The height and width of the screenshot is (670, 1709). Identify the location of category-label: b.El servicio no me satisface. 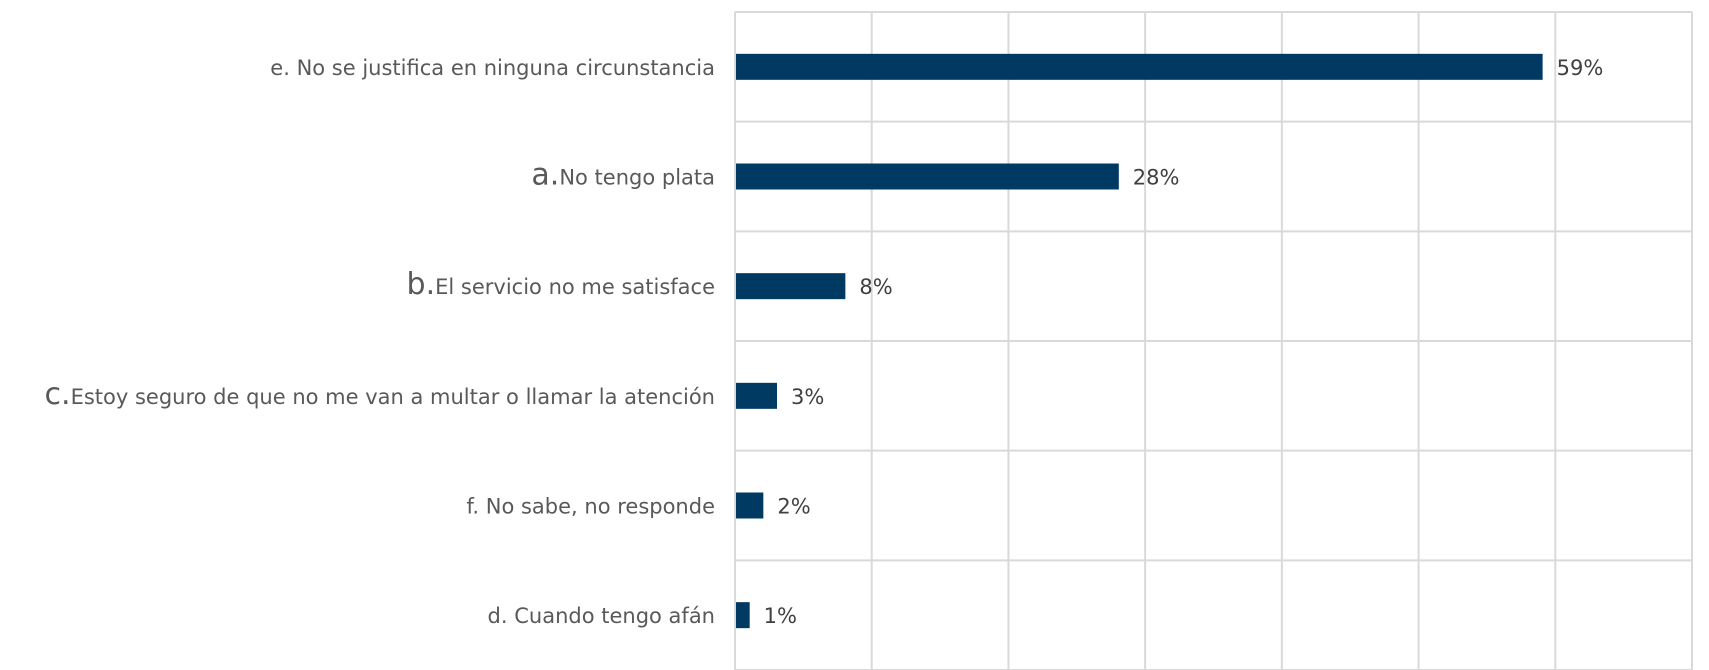
(561, 284).